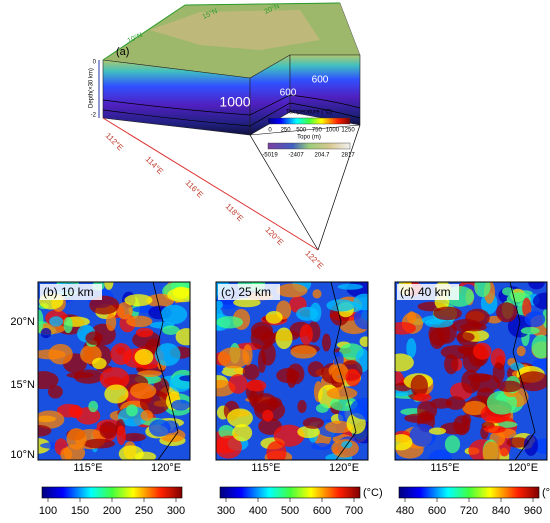 Image resolution: width=550 pixels, height=523 pixels. I want to click on contour-label: 400, so click(392, 111).